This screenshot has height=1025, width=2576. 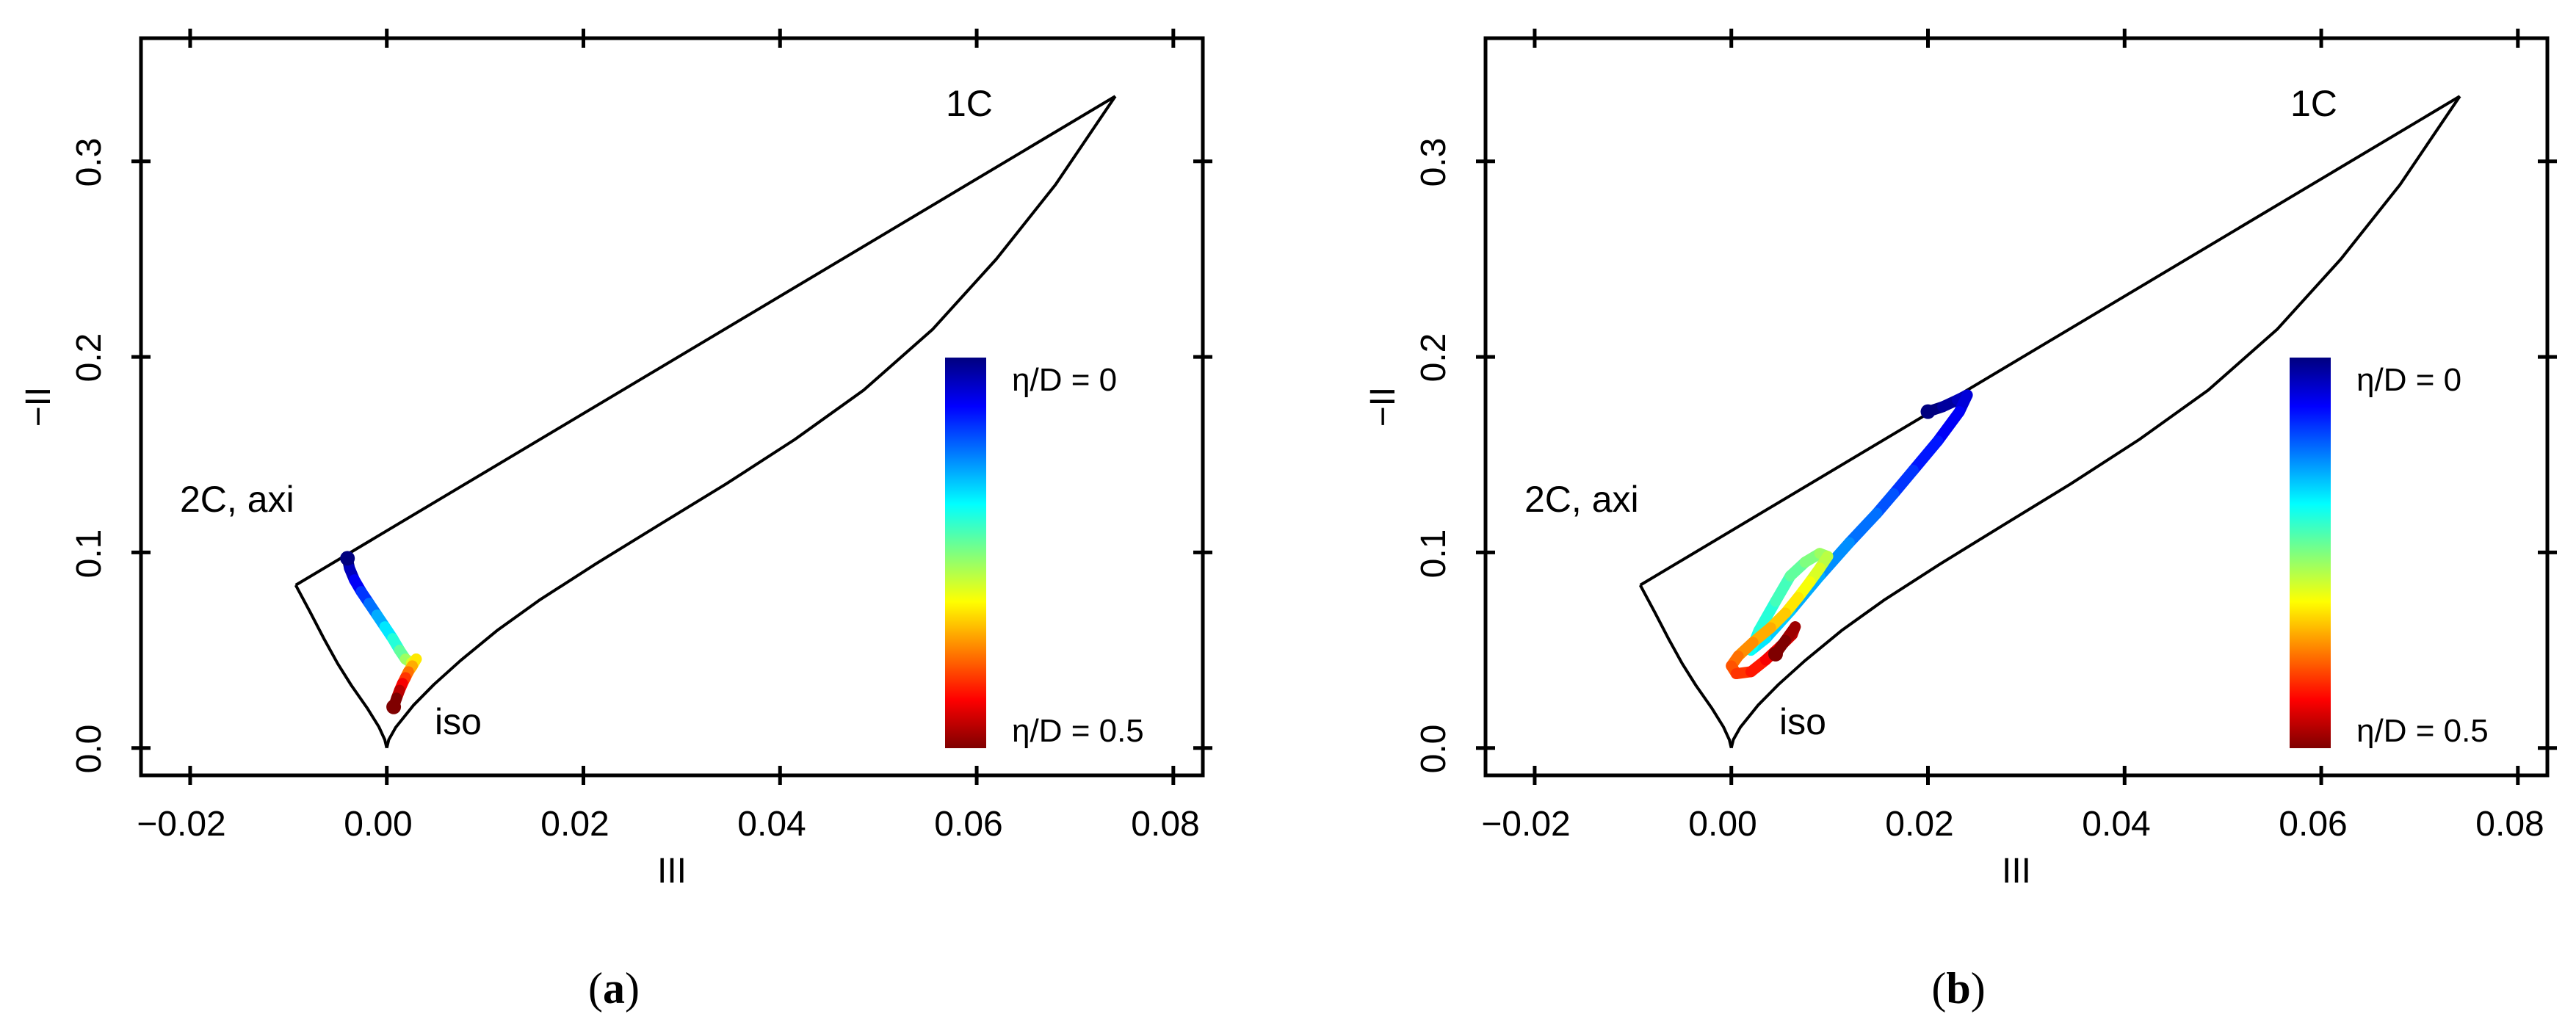 I want to click on panel-label: (a), so click(x=614, y=989).